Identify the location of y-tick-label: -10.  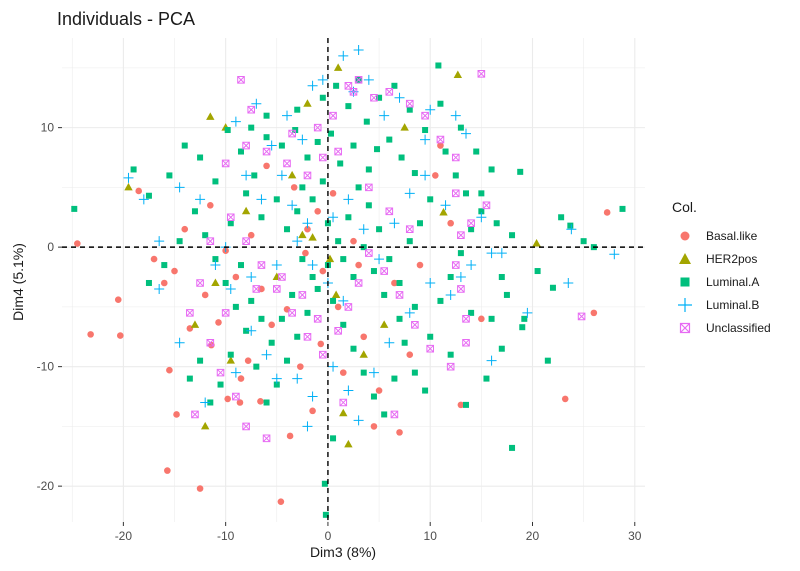
(46, 367).